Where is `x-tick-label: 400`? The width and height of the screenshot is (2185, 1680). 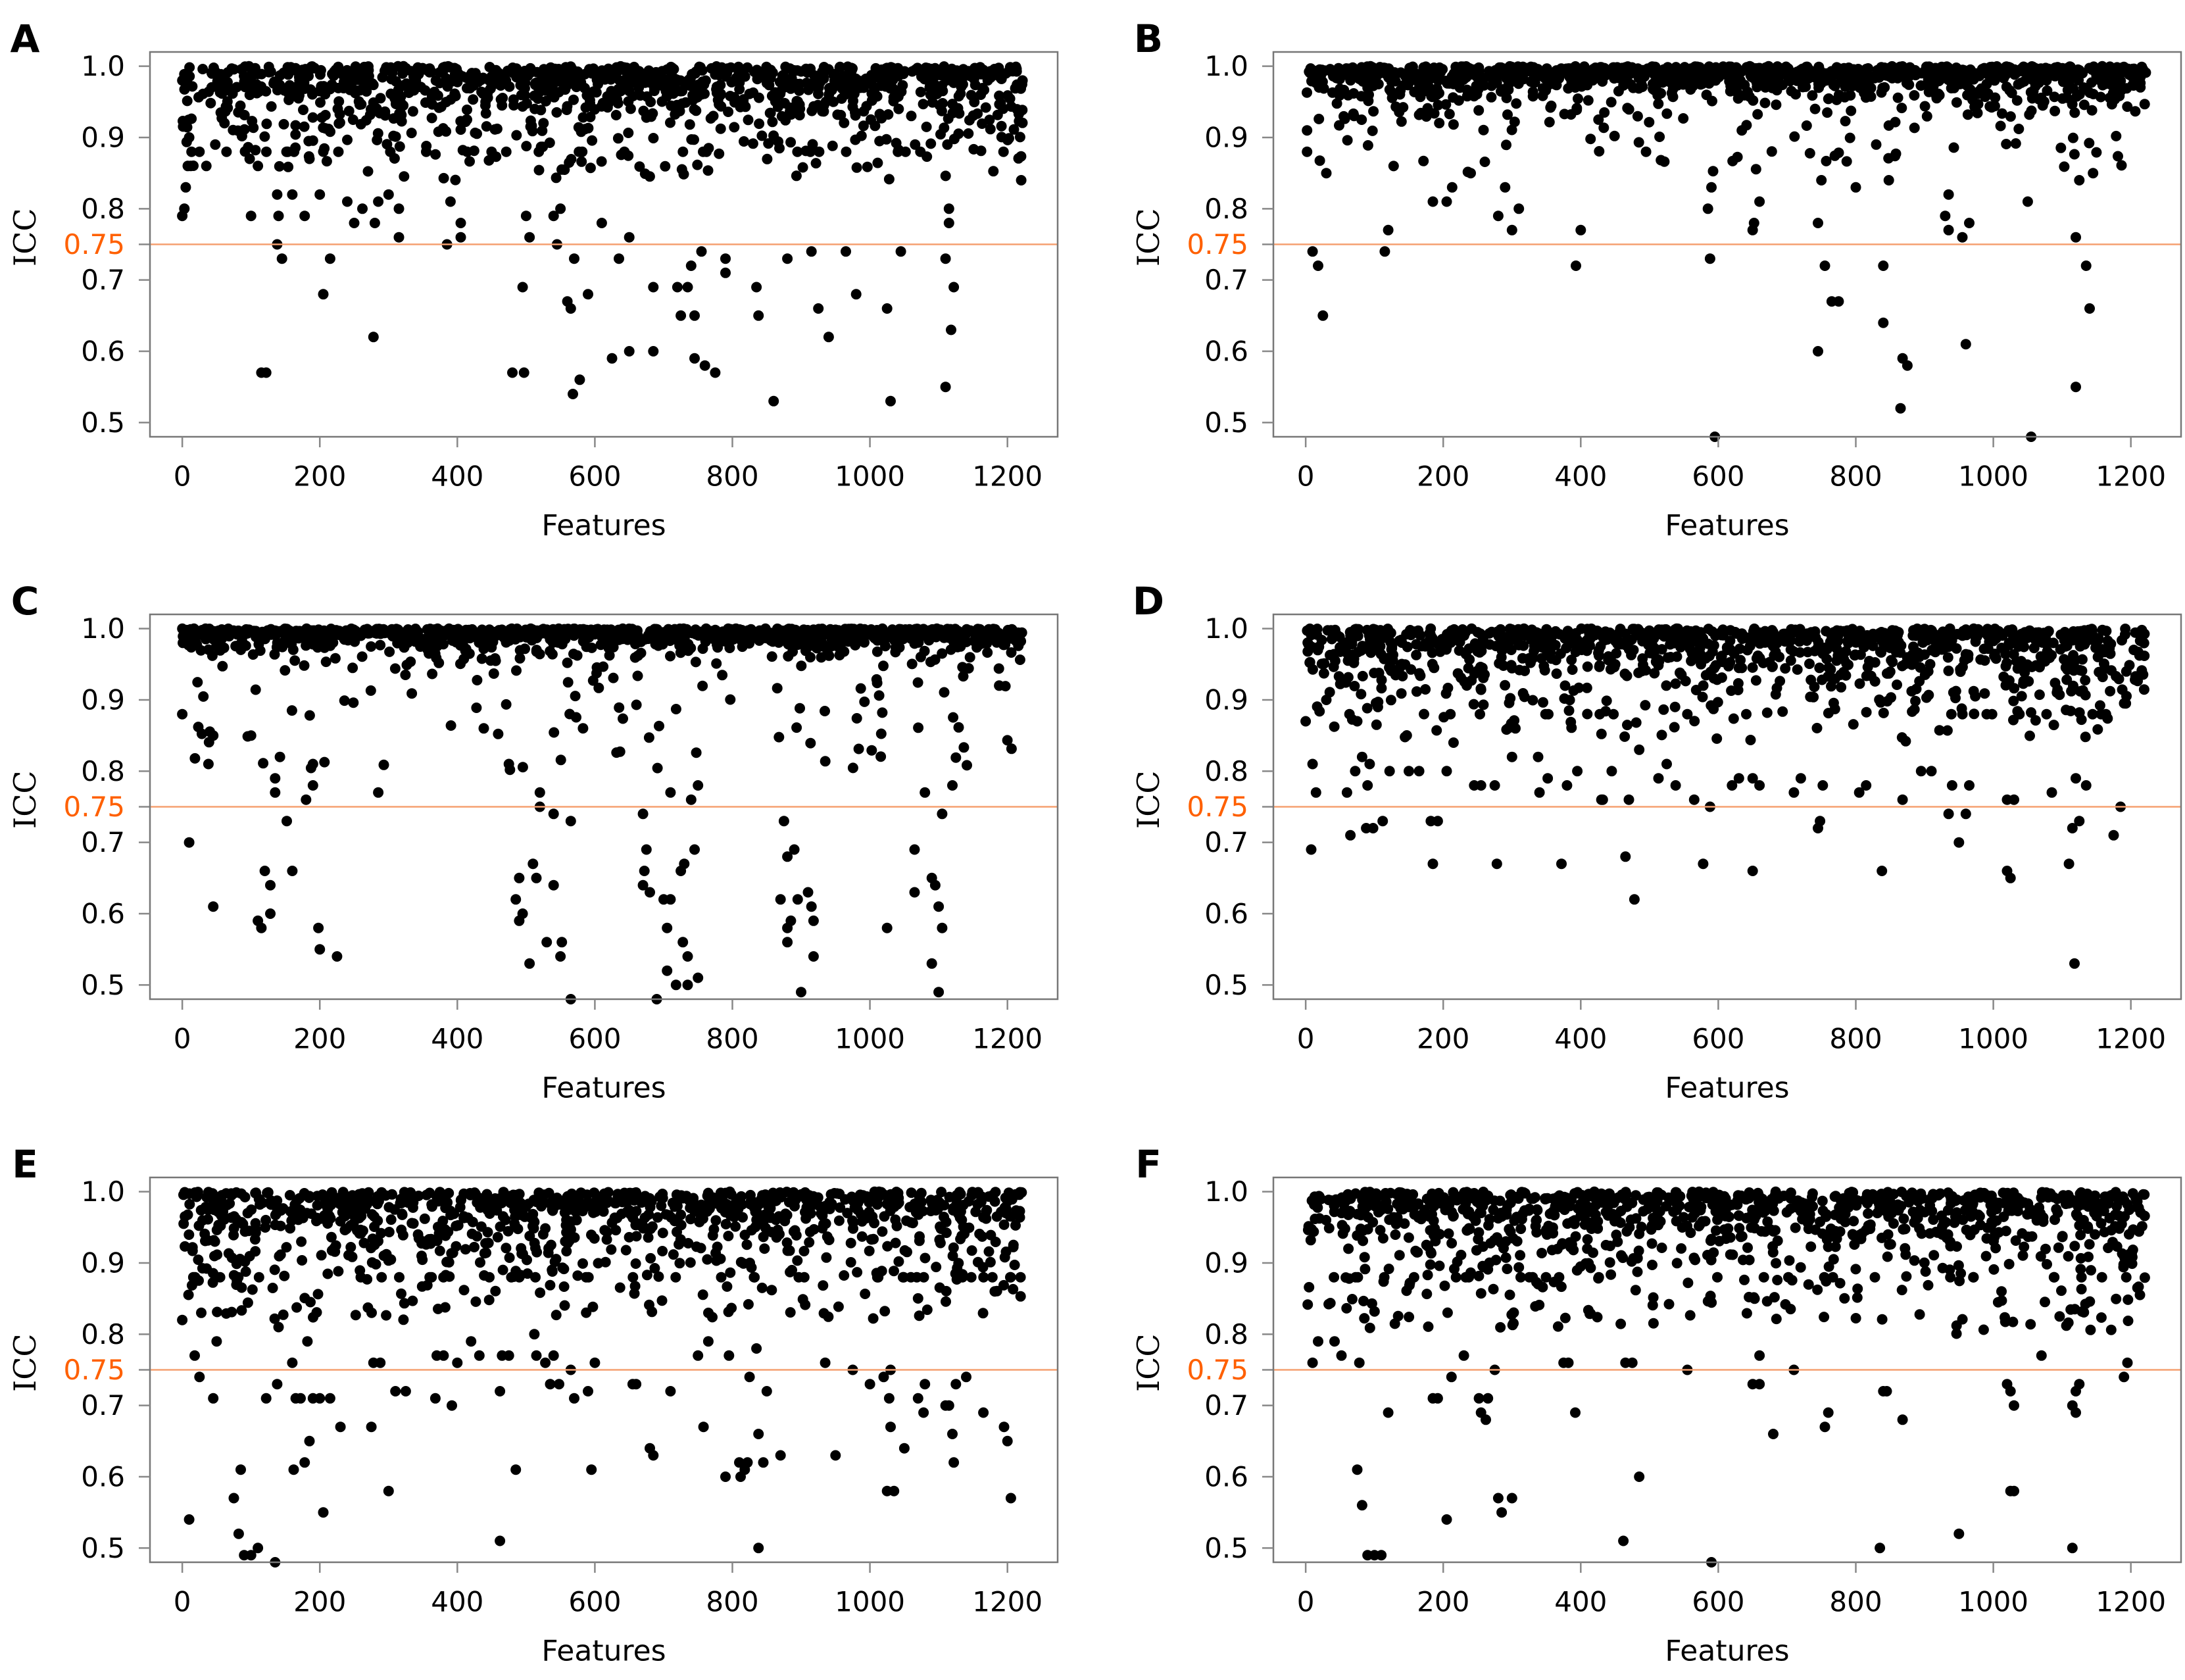
x-tick-label: 400 is located at coordinates (1580, 1039).